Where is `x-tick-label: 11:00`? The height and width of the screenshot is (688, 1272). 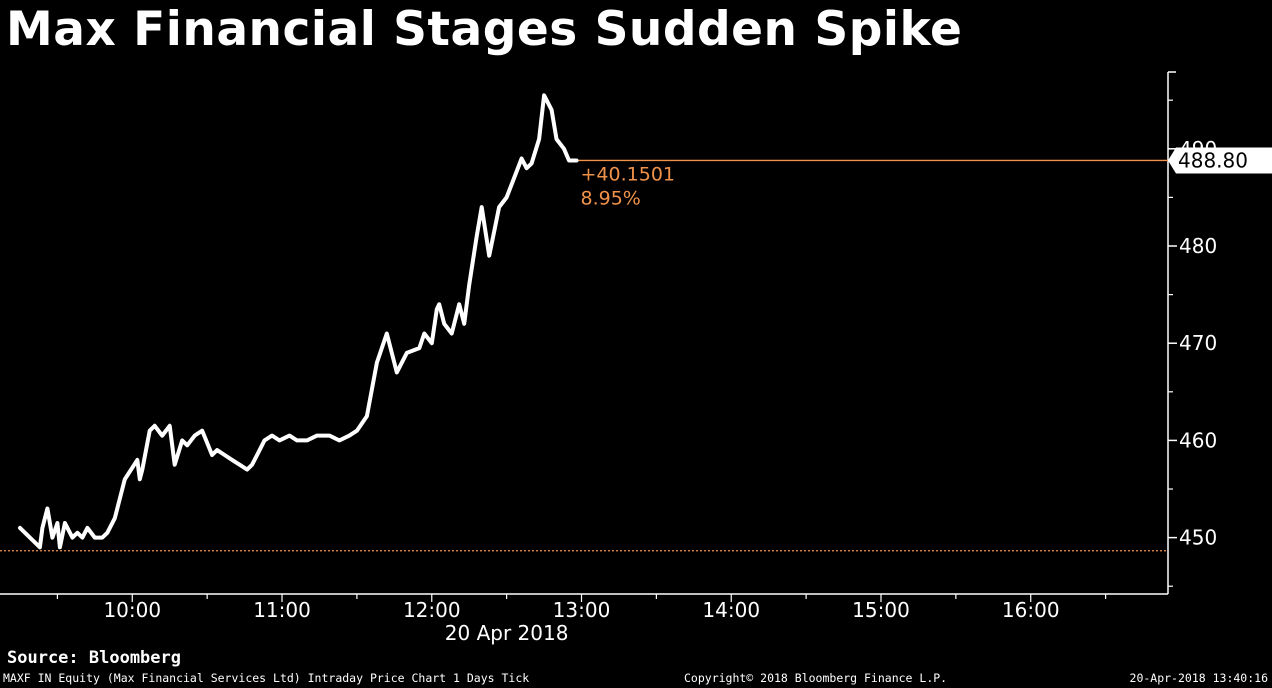 x-tick-label: 11:00 is located at coordinates (282, 610).